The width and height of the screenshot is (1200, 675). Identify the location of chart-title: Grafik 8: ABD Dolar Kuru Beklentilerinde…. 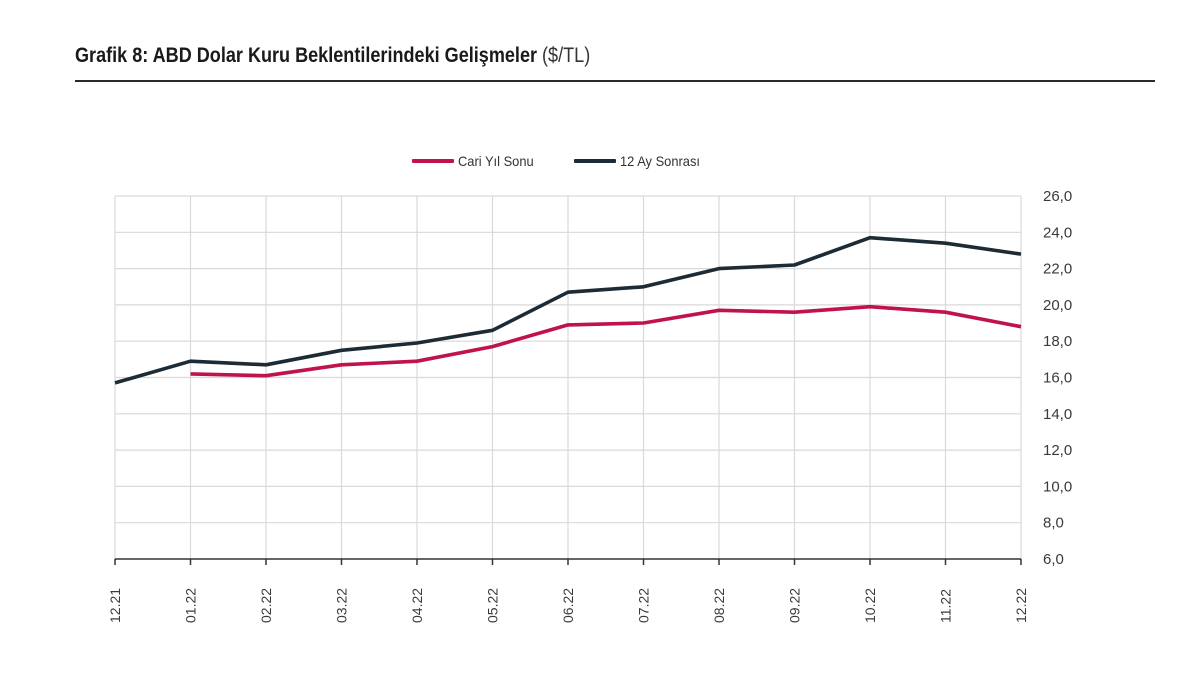
(615, 56).